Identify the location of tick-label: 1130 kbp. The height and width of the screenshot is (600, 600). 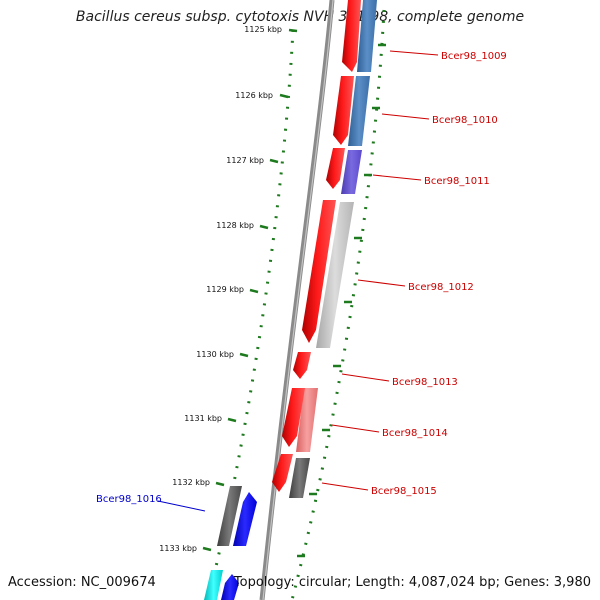
(215, 354).